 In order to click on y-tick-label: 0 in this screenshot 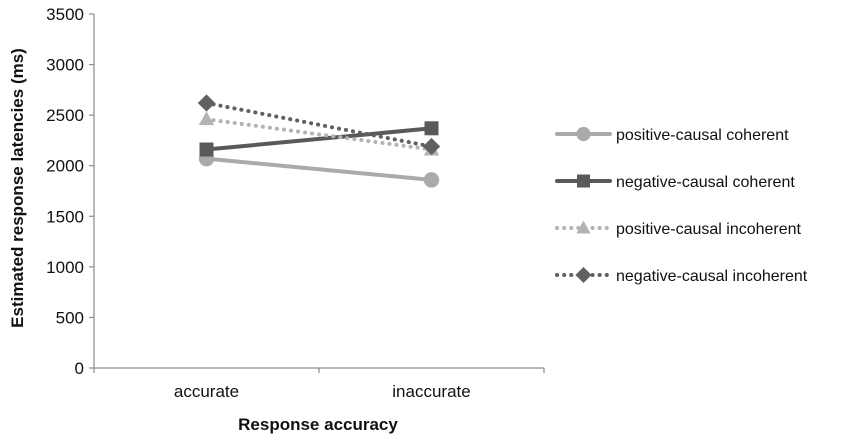, I will do `click(79, 368)`.